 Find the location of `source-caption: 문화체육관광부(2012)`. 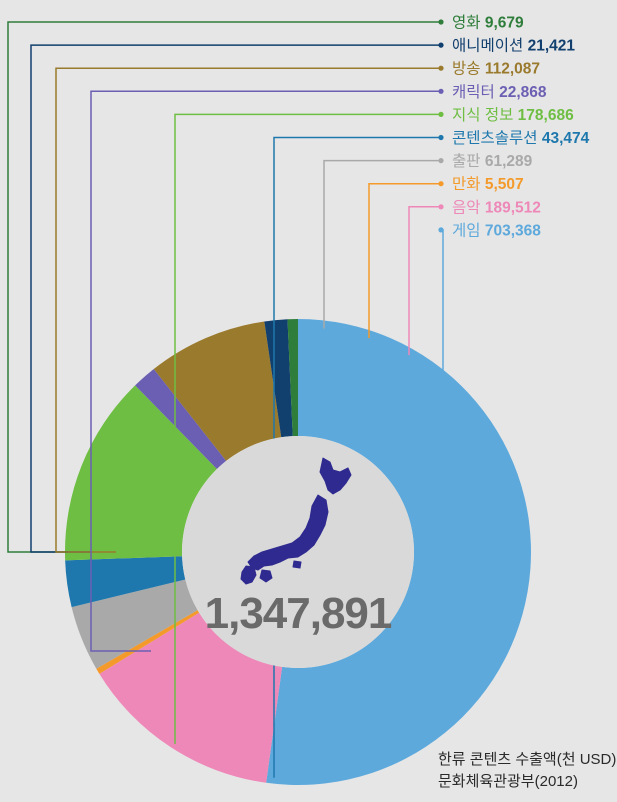

source-caption: 문화체육관광부(2012) is located at coordinates (508, 781).